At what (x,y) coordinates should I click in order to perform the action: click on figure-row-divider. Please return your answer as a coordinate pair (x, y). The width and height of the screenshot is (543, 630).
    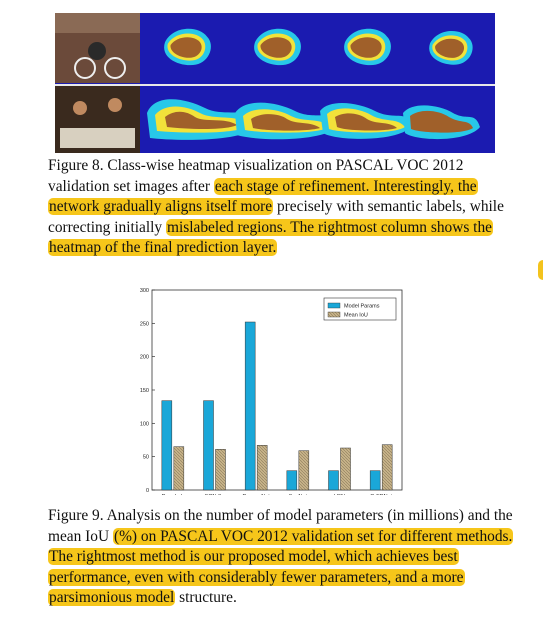
    Looking at the image, I should click on (275, 85).